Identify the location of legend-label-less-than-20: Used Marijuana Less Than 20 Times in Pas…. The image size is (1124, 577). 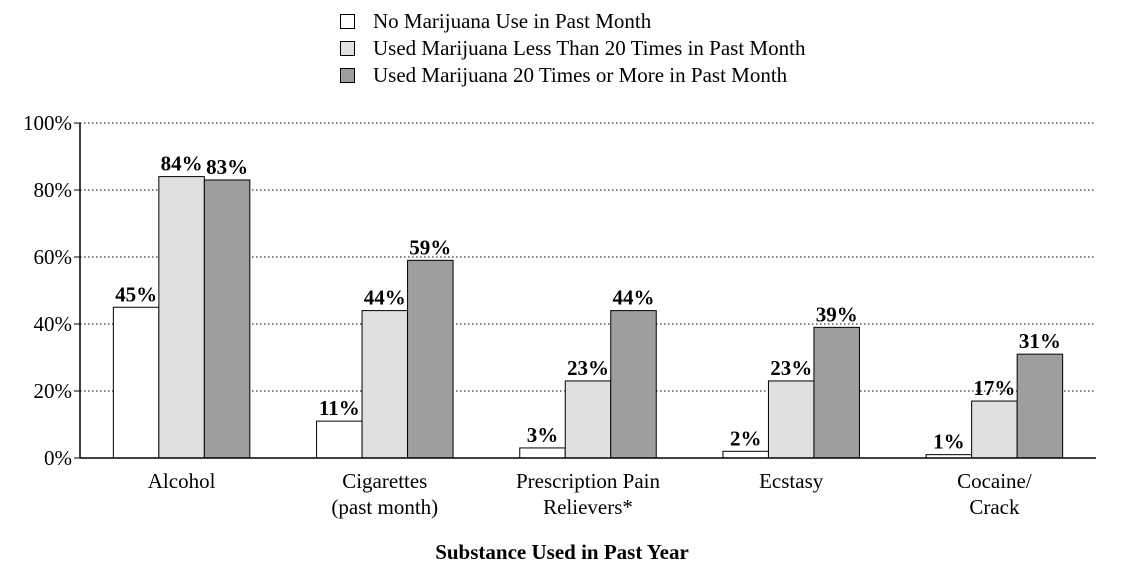
(589, 48).